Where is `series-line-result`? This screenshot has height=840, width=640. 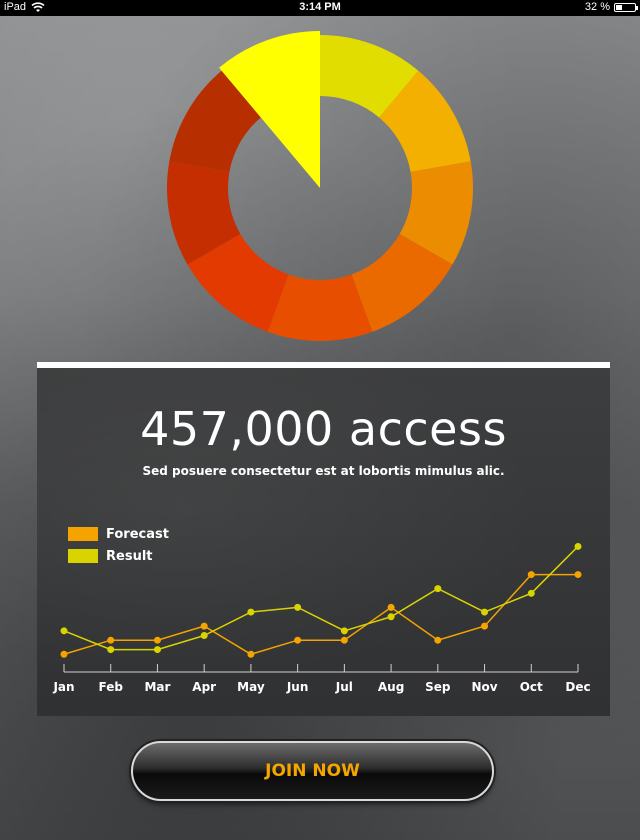 series-line-result is located at coordinates (321, 598).